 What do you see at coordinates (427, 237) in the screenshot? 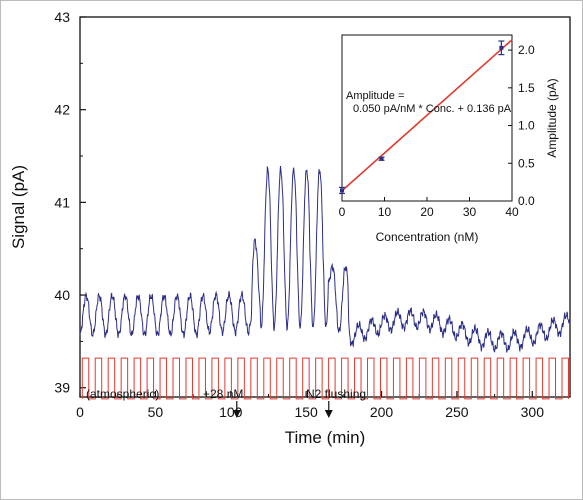
I see `inset-x-title: Concentration (nM)` at bounding box center [427, 237].